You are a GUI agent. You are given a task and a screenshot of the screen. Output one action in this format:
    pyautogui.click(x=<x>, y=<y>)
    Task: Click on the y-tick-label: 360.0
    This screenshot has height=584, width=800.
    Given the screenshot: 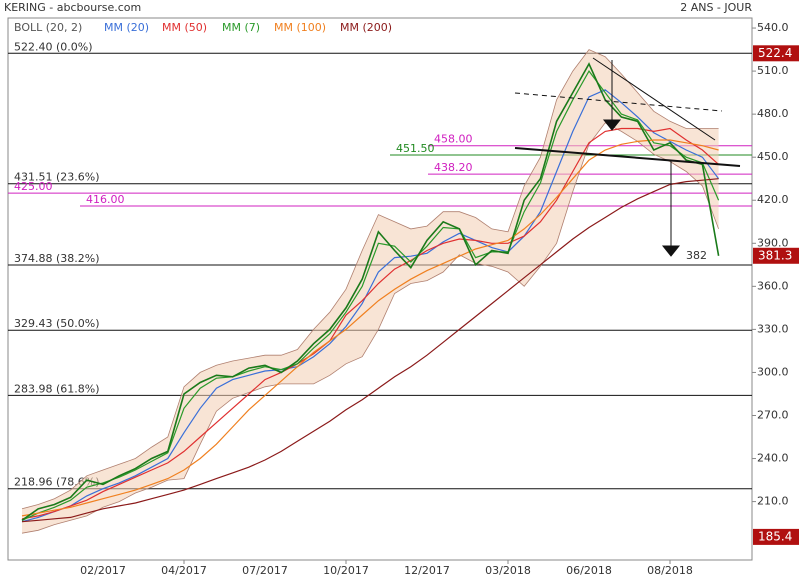 What is the action you would take?
    pyautogui.click(x=773, y=285)
    